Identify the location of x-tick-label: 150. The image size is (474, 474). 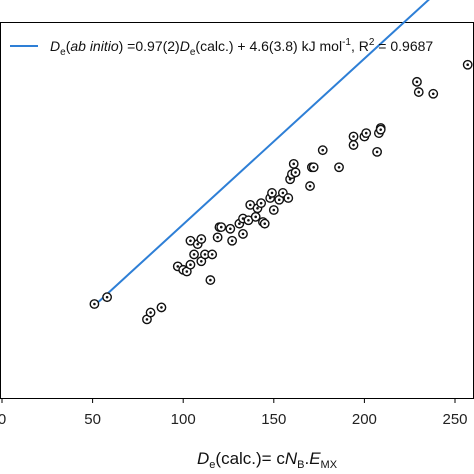
(273, 419).